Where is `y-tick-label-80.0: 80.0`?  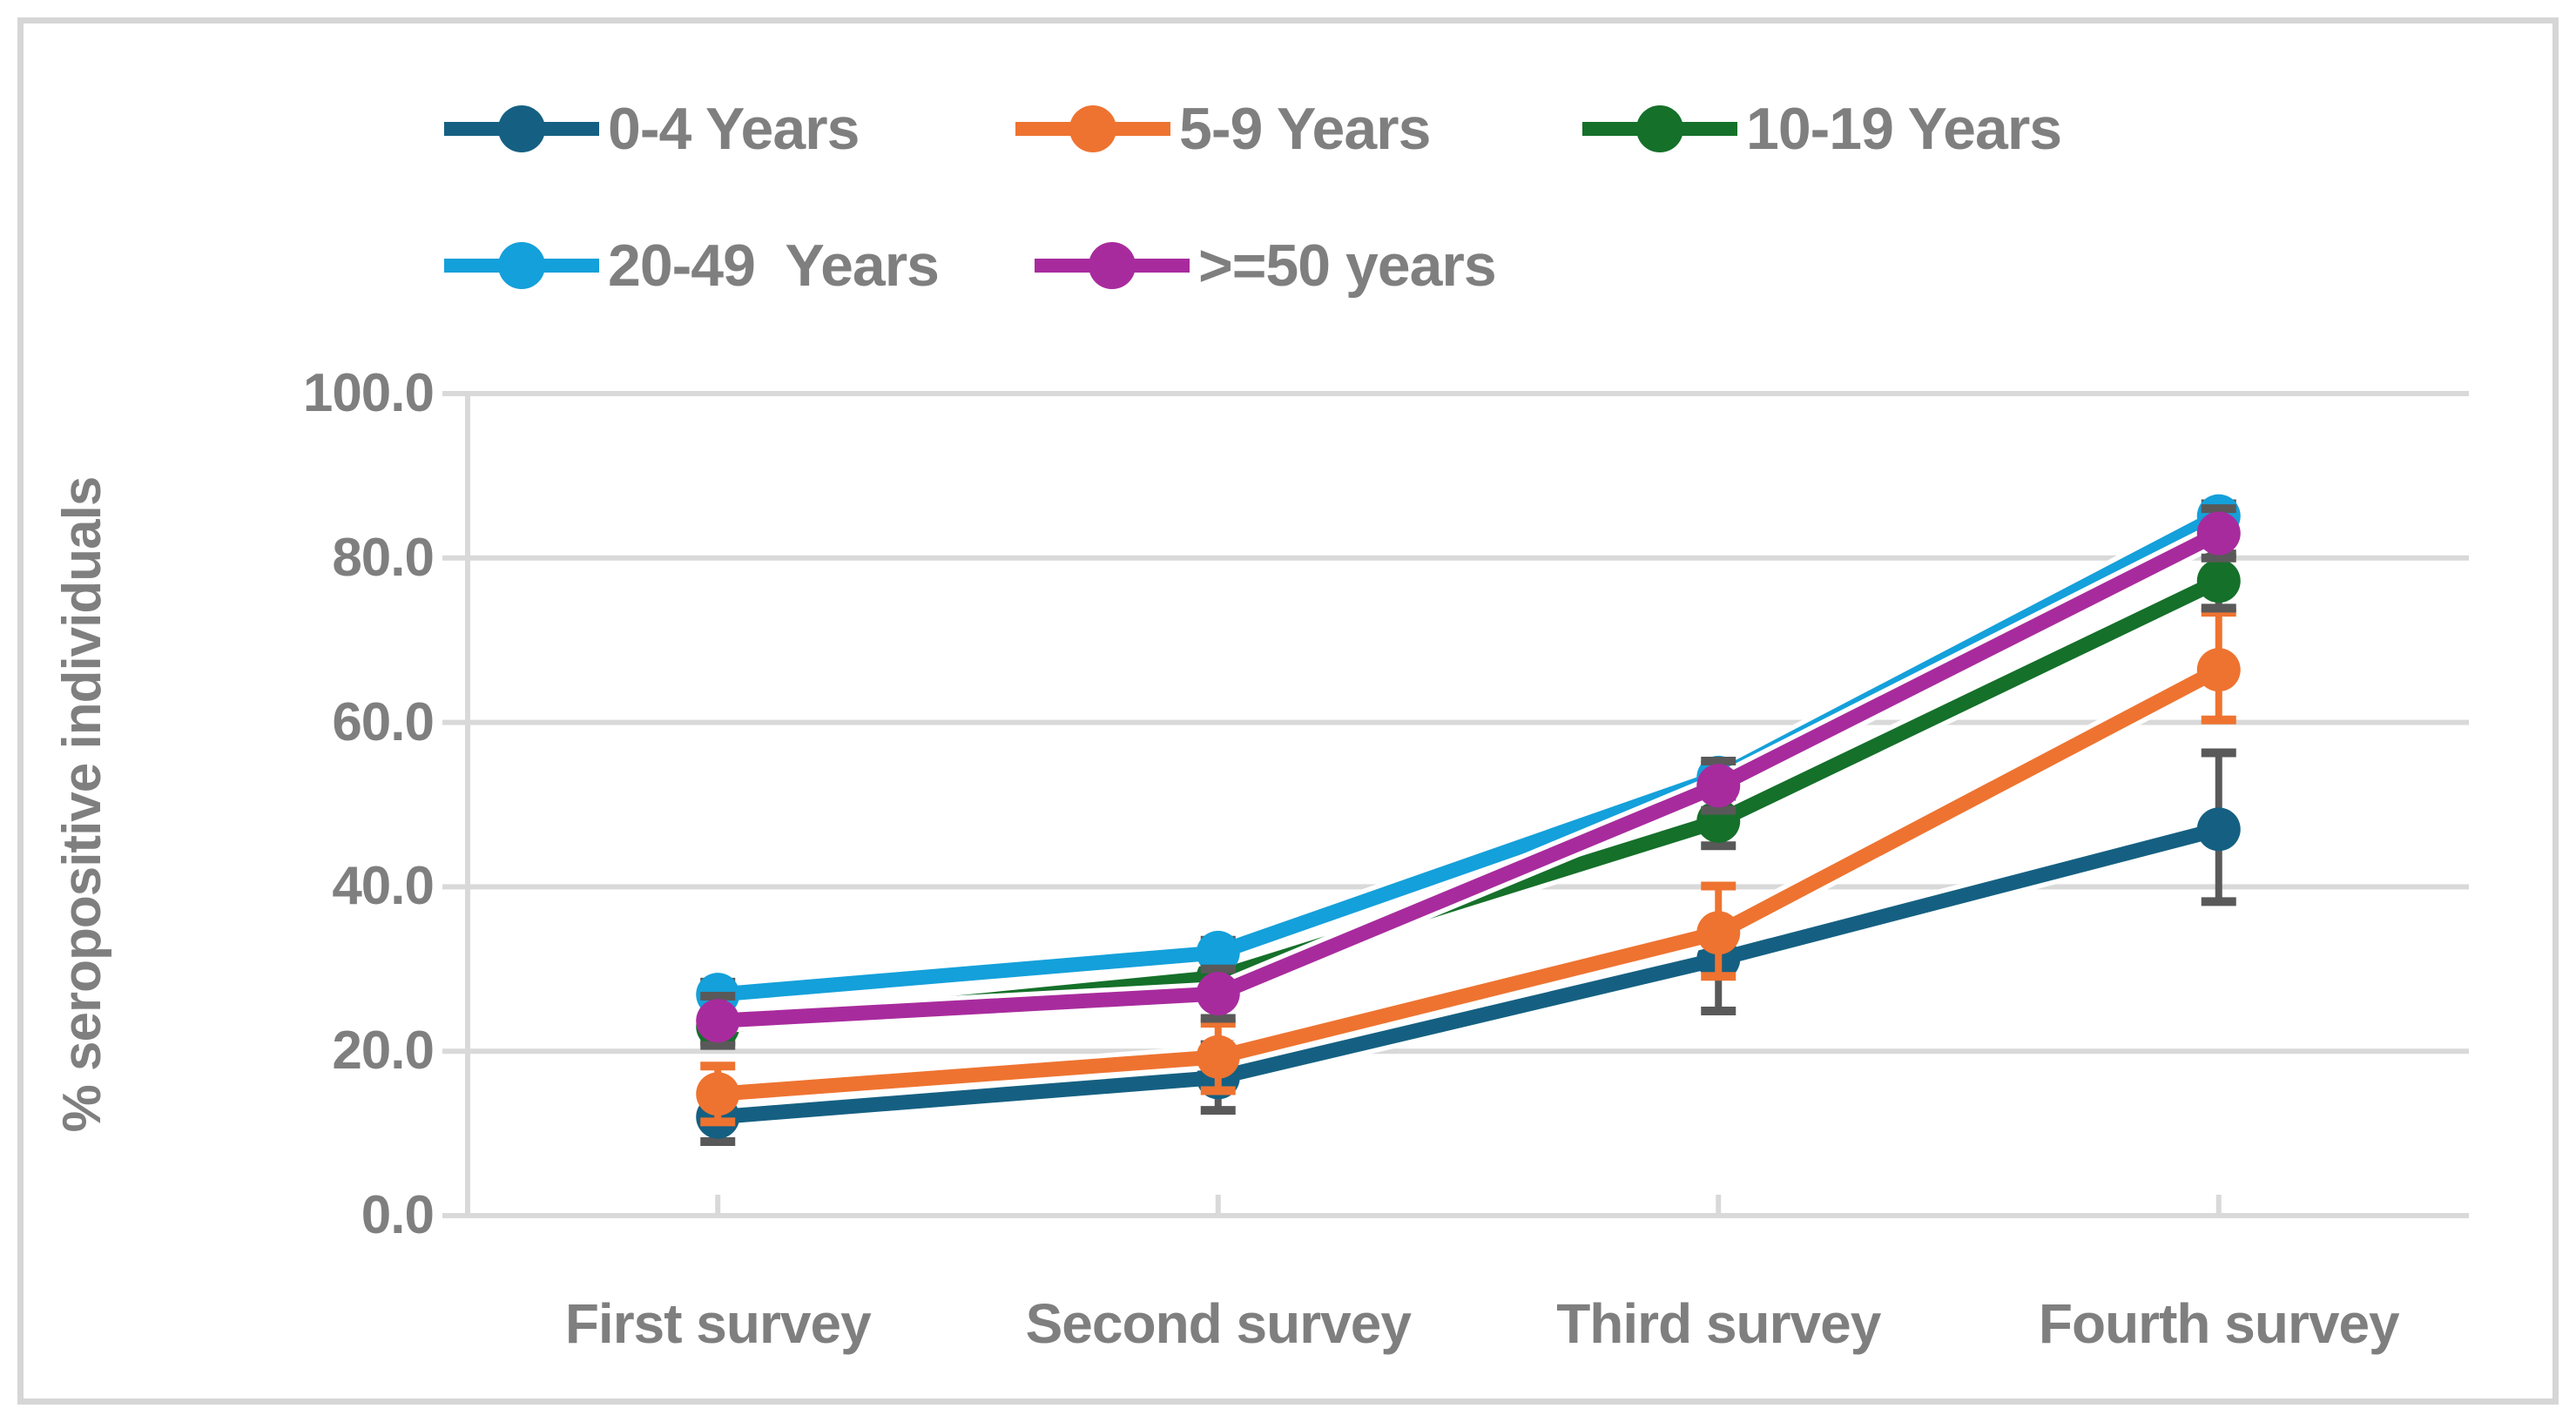 y-tick-label-80.0: 80.0 is located at coordinates (383, 557).